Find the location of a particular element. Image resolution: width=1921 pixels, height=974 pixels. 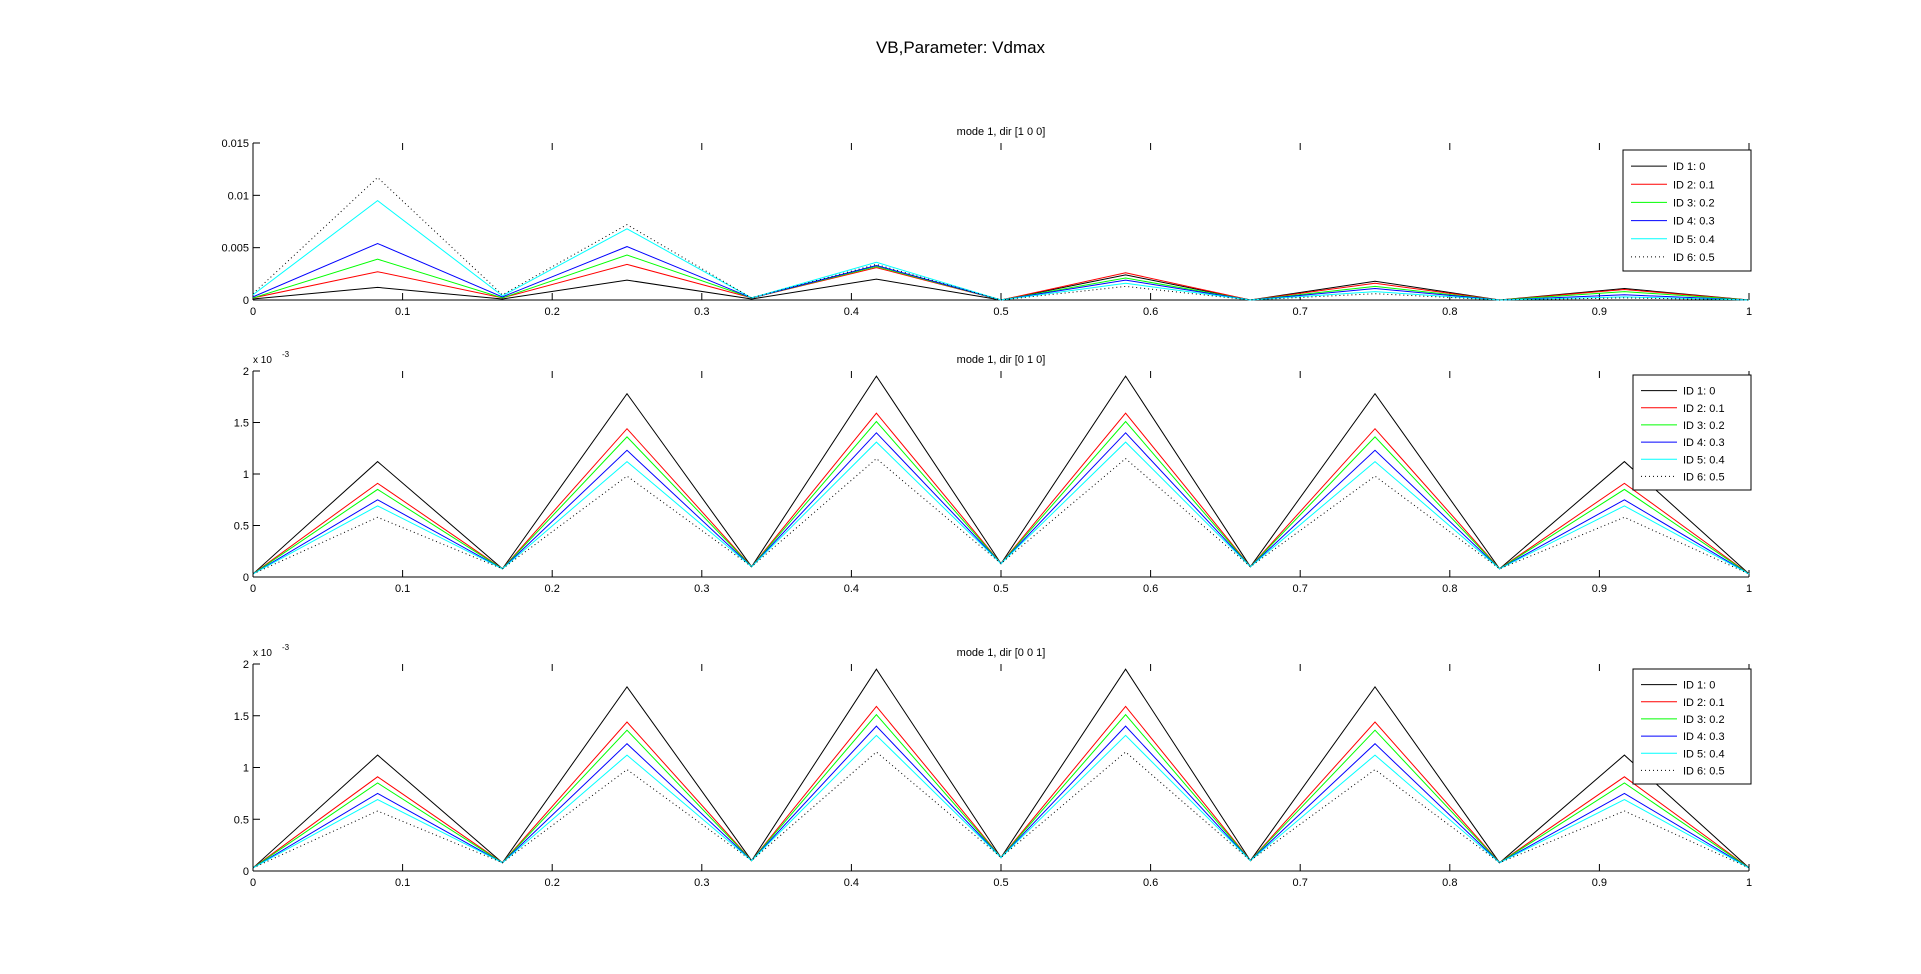

y-tick-label: 0.015 is located at coordinates (235, 144).